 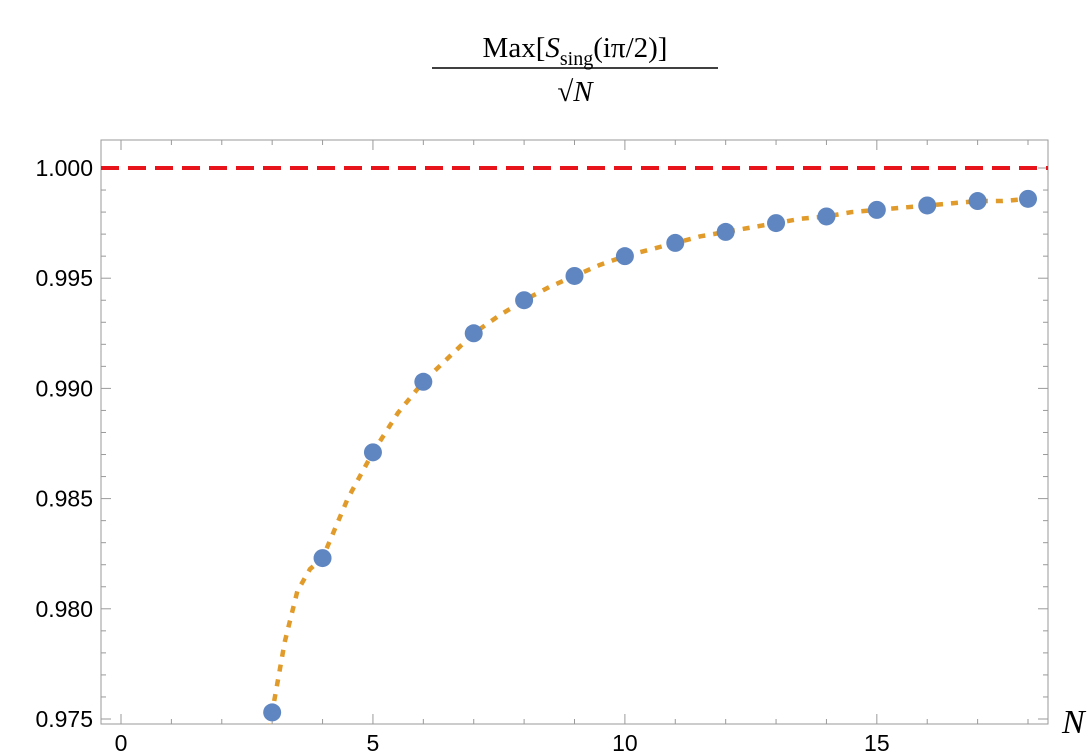 I want to click on title-numerator-symbol: S, so click(x=552, y=48).